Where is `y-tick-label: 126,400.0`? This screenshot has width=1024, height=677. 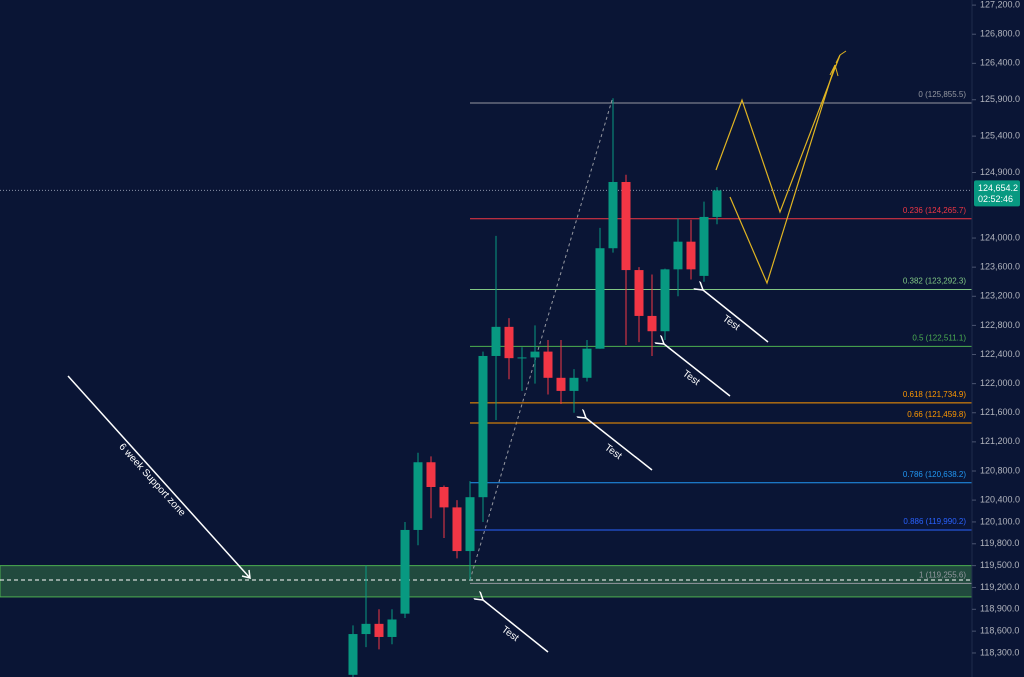 y-tick-label: 126,400.0 is located at coordinates (1000, 63).